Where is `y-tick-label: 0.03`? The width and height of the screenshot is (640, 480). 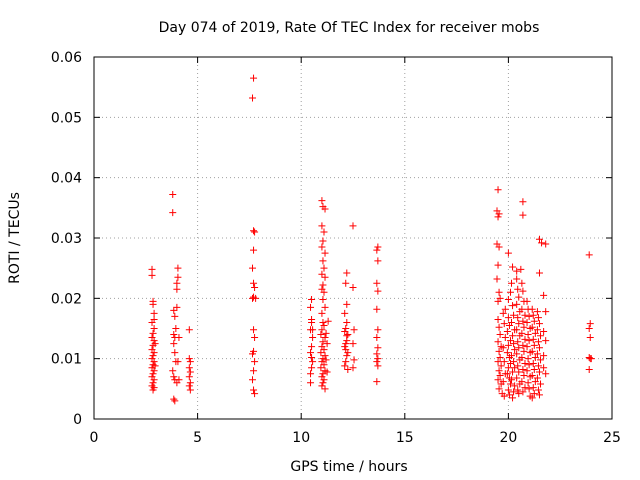
y-tick-label: 0.03 is located at coordinates (66, 239).